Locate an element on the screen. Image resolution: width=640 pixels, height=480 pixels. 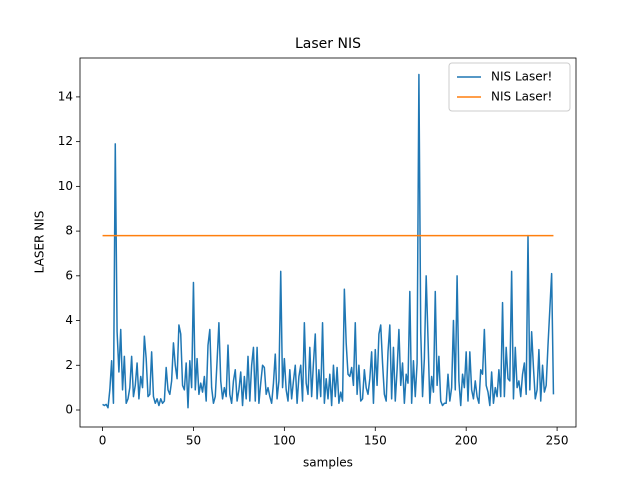
x-tick-label: 0 is located at coordinates (103, 441).